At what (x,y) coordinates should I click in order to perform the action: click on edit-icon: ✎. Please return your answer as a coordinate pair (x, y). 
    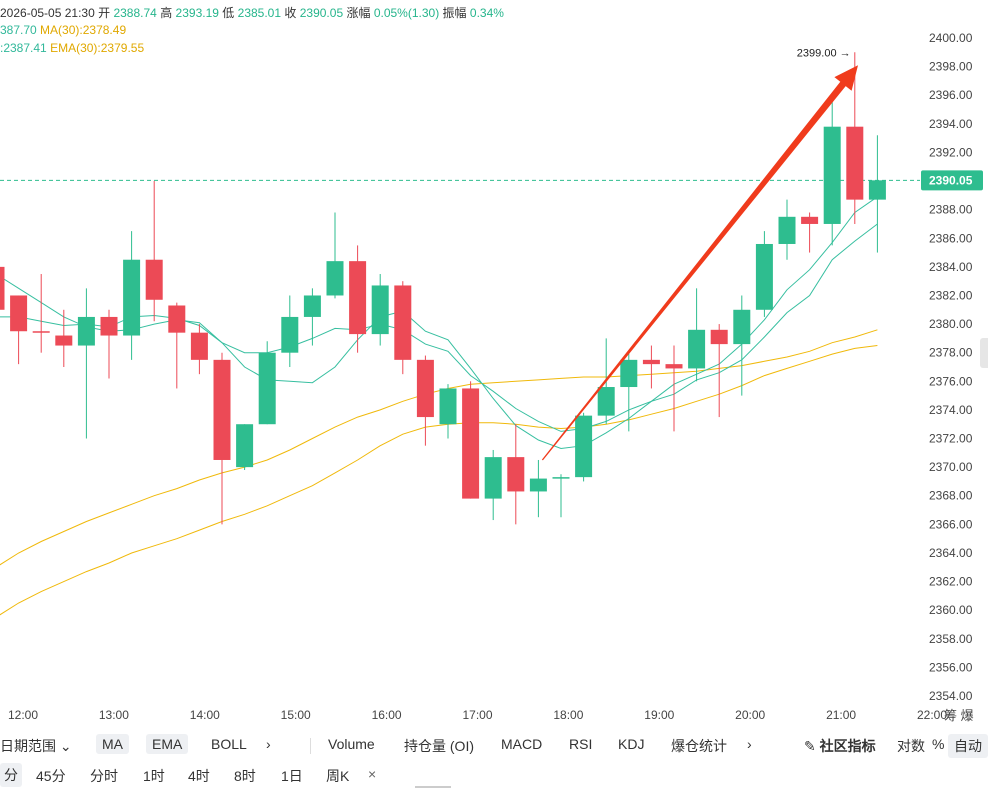
    Looking at the image, I should click on (810, 746).